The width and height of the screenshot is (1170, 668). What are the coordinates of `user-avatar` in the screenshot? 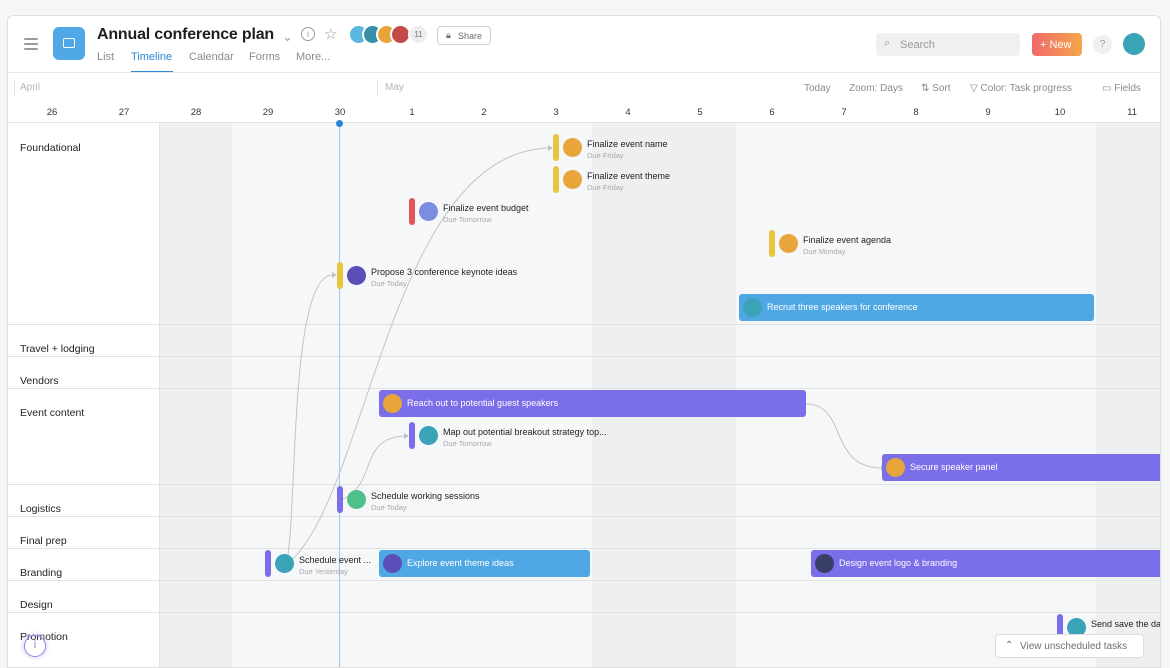 It's located at (1134, 44).